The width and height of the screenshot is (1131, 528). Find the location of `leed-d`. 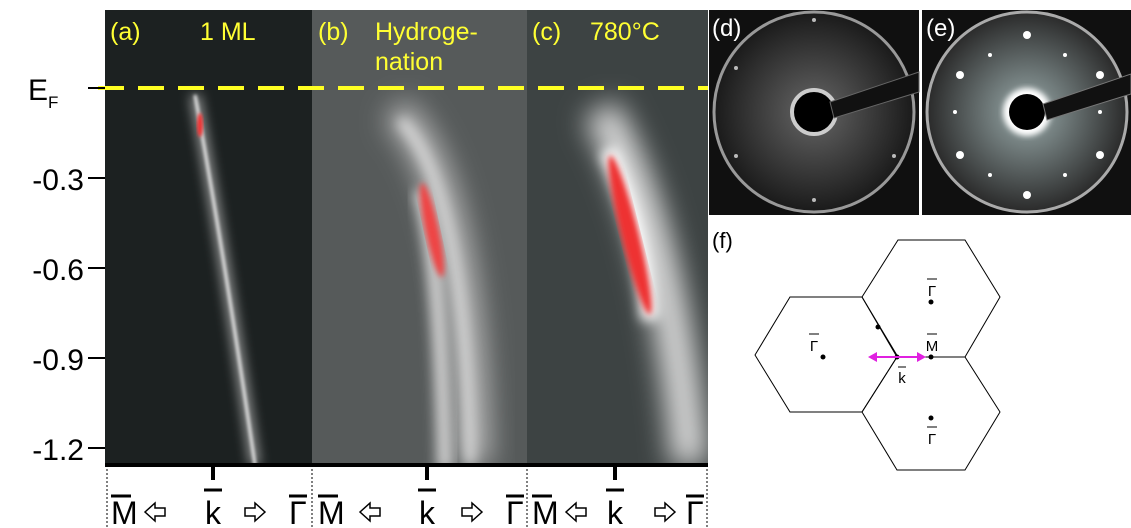

leed-d is located at coordinates (814, 112).